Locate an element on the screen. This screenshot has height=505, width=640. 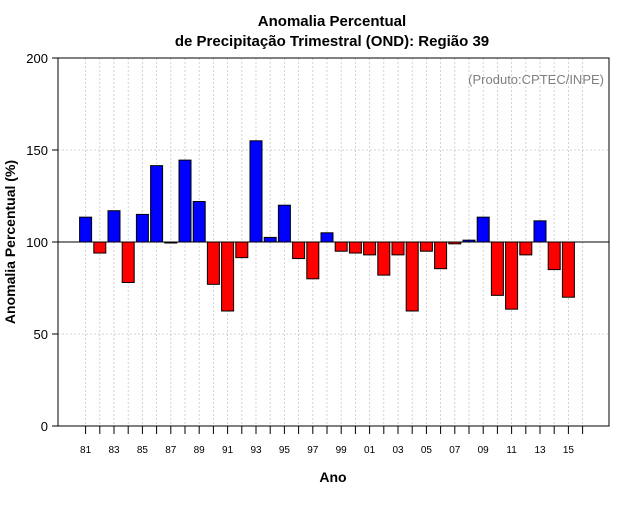
x-tick-label: 95 is located at coordinates (285, 450).